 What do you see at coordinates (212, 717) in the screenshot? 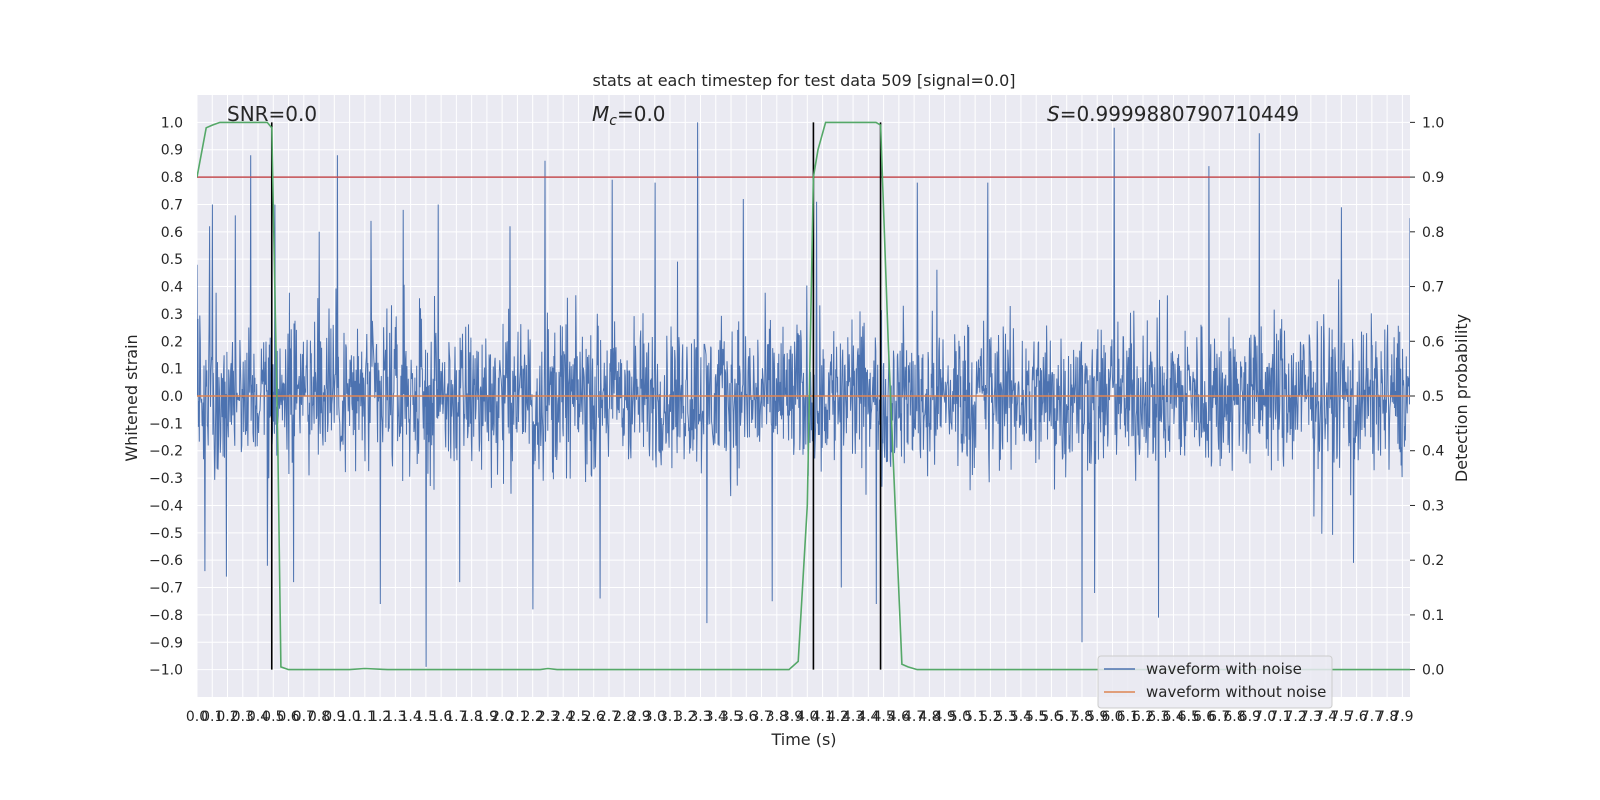
I see `x-tick-label: 0.1` at bounding box center [212, 717].